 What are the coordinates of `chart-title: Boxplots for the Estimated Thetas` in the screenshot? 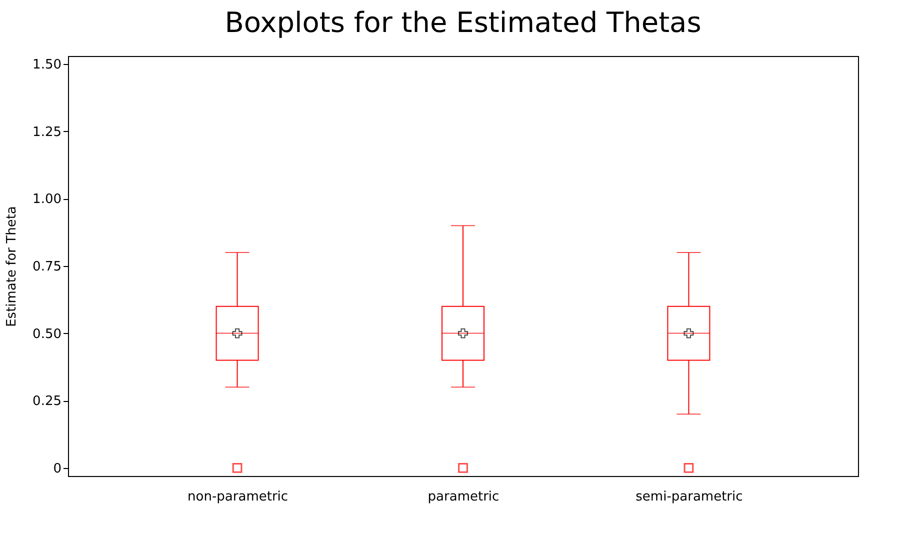 It's located at (463, 22).